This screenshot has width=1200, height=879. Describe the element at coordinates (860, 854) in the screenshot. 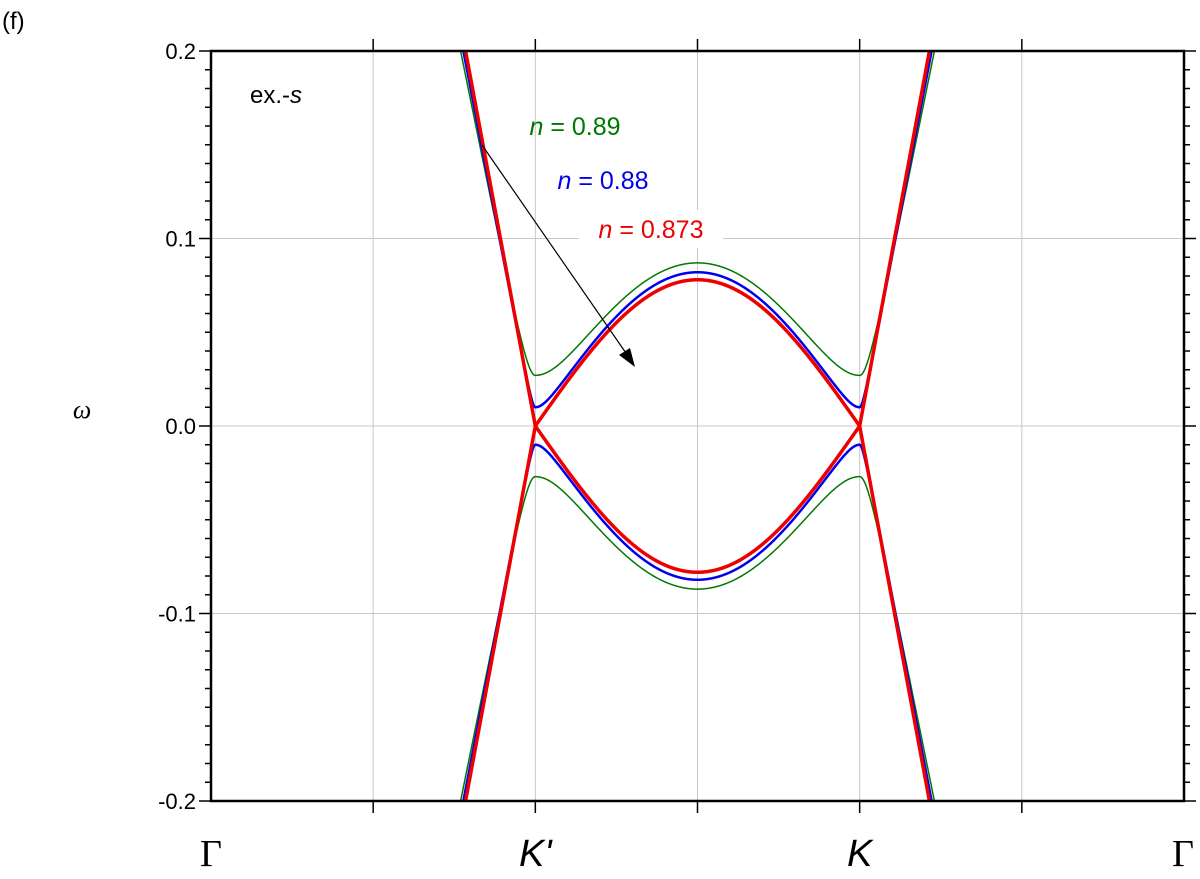

I see `x-tick-label: K` at that location.